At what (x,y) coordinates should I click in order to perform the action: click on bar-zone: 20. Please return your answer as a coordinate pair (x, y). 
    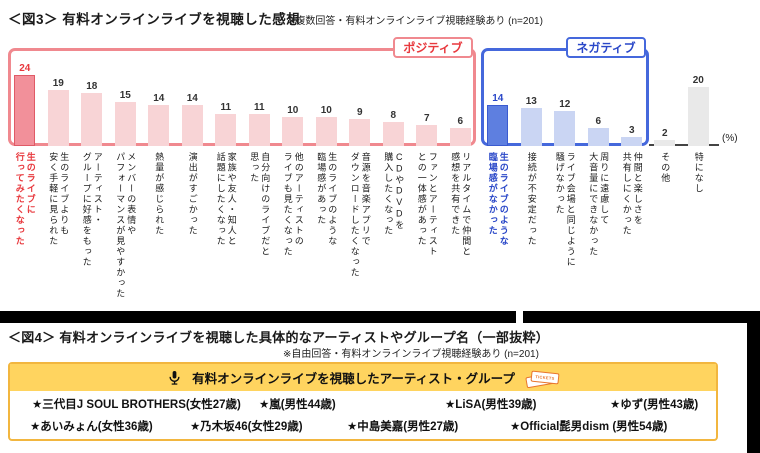
    Looking at the image, I should click on (698, 101).